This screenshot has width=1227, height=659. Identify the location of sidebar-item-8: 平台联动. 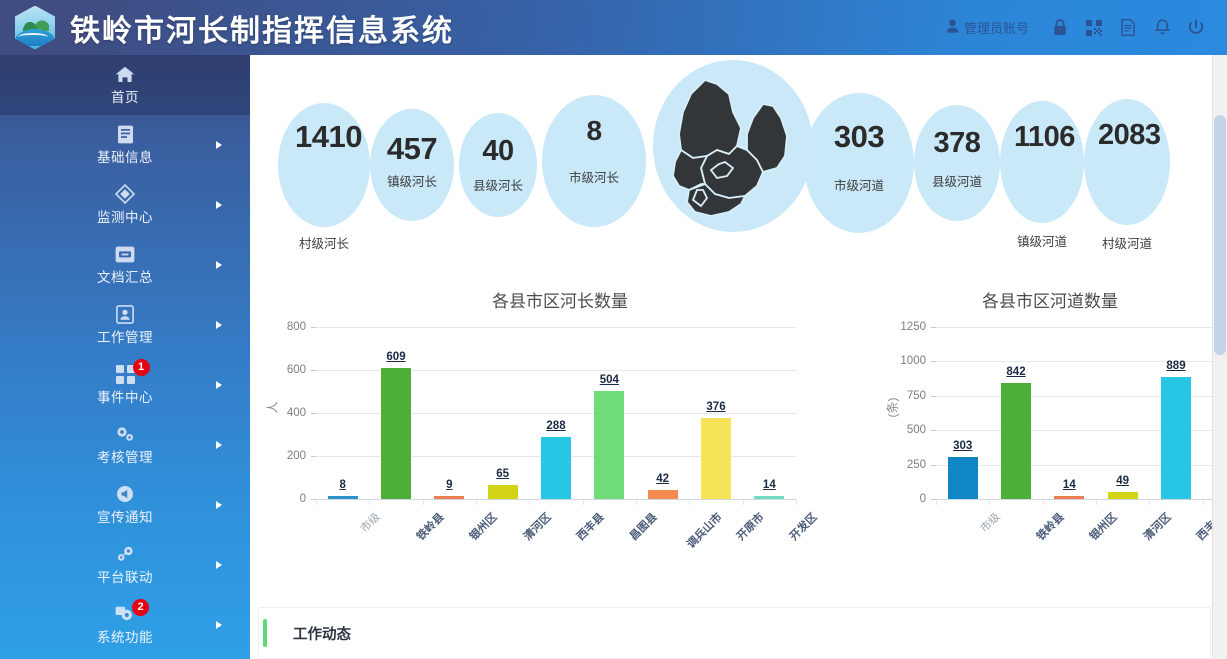
(125, 565).